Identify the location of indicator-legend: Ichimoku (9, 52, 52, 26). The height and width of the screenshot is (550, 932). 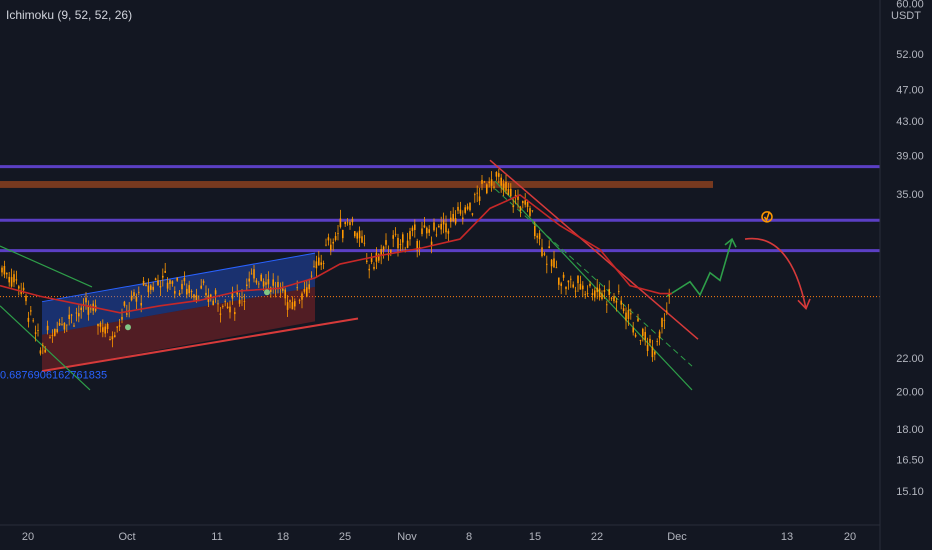
(69, 15).